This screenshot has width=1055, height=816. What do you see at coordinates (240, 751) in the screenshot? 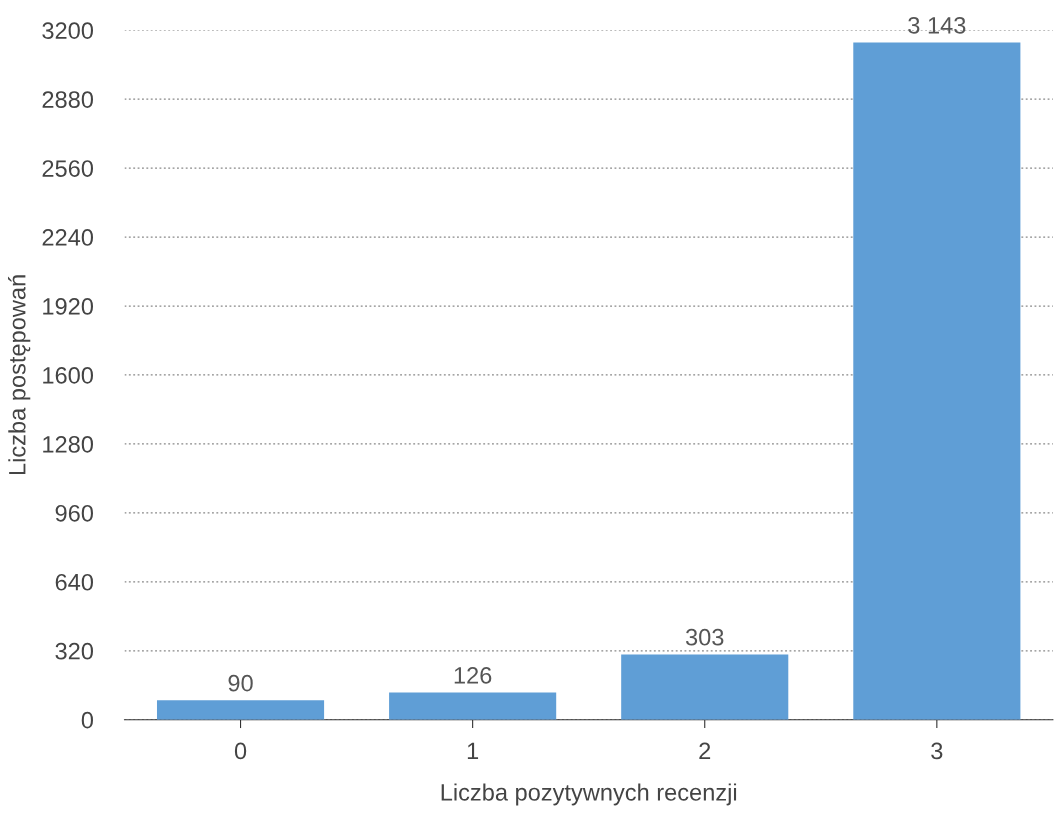
I see `x-tick-label: 0` at bounding box center [240, 751].